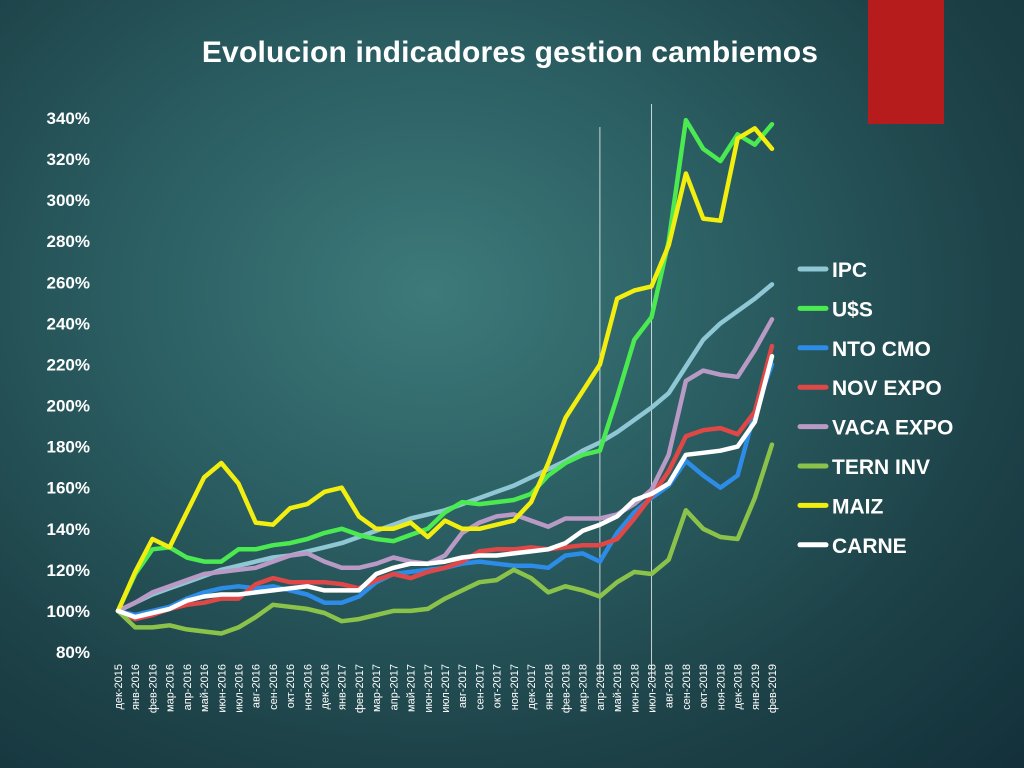  What do you see at coordinates (739, 686) in the screenshot?
I see `x-tick-label: дек-2018` at bounding box center [739, 686].